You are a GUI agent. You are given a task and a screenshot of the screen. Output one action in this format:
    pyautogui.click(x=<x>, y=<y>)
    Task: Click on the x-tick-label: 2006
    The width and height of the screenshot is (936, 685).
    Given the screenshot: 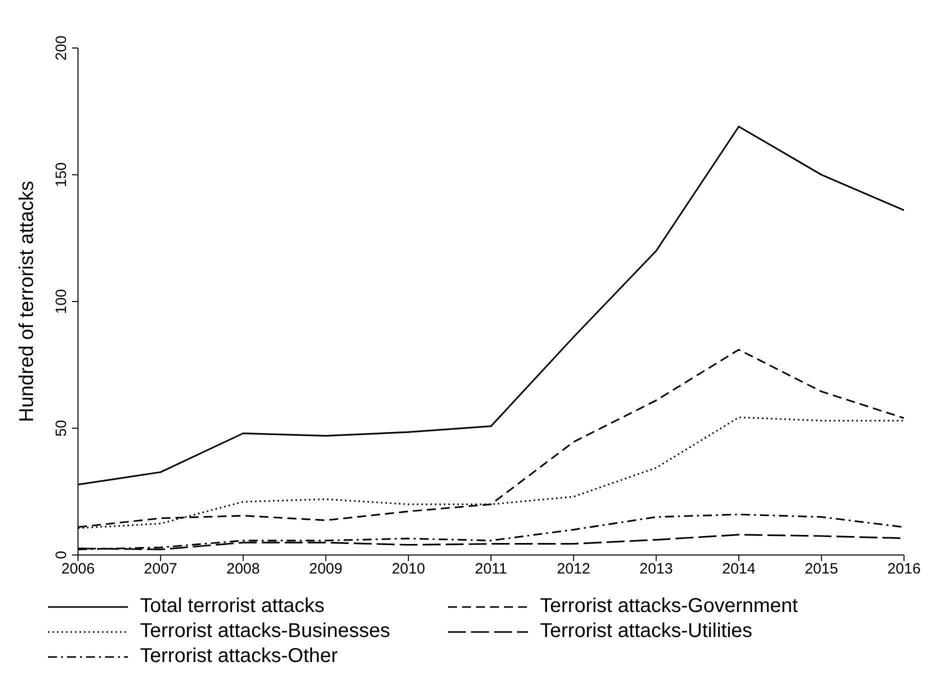 What is the action you would take?
    pyautogui.click(x=78, y=569)
    